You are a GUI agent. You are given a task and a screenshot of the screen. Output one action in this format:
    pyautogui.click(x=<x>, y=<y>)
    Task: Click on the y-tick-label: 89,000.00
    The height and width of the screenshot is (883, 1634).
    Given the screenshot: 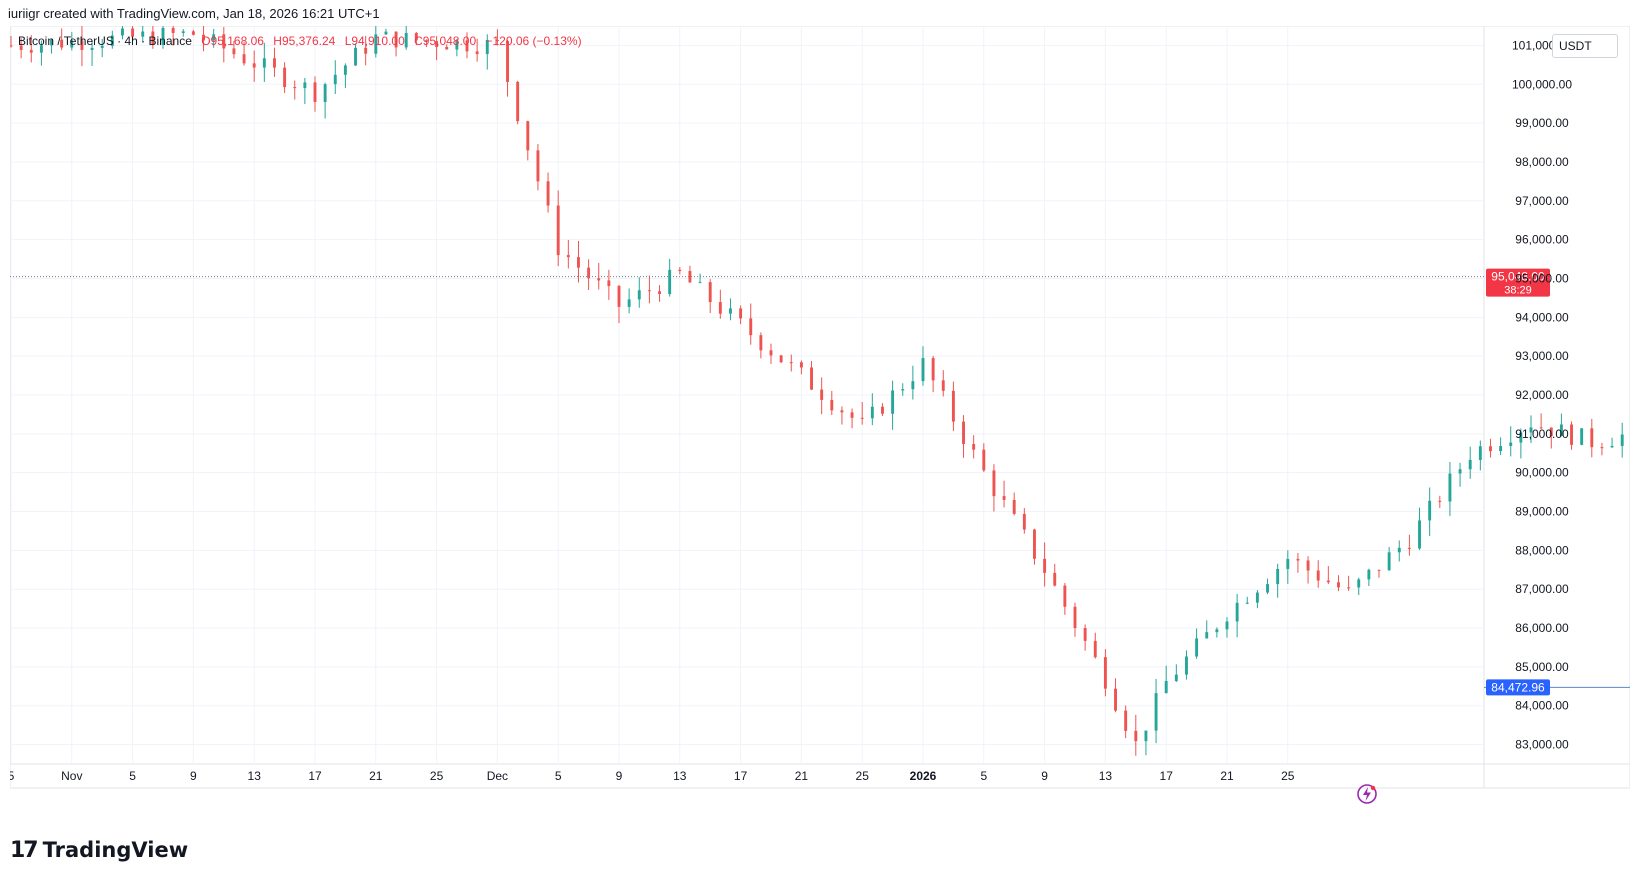 What is the action you would take?
    pyautogui.click(x=1542, y=512)
    